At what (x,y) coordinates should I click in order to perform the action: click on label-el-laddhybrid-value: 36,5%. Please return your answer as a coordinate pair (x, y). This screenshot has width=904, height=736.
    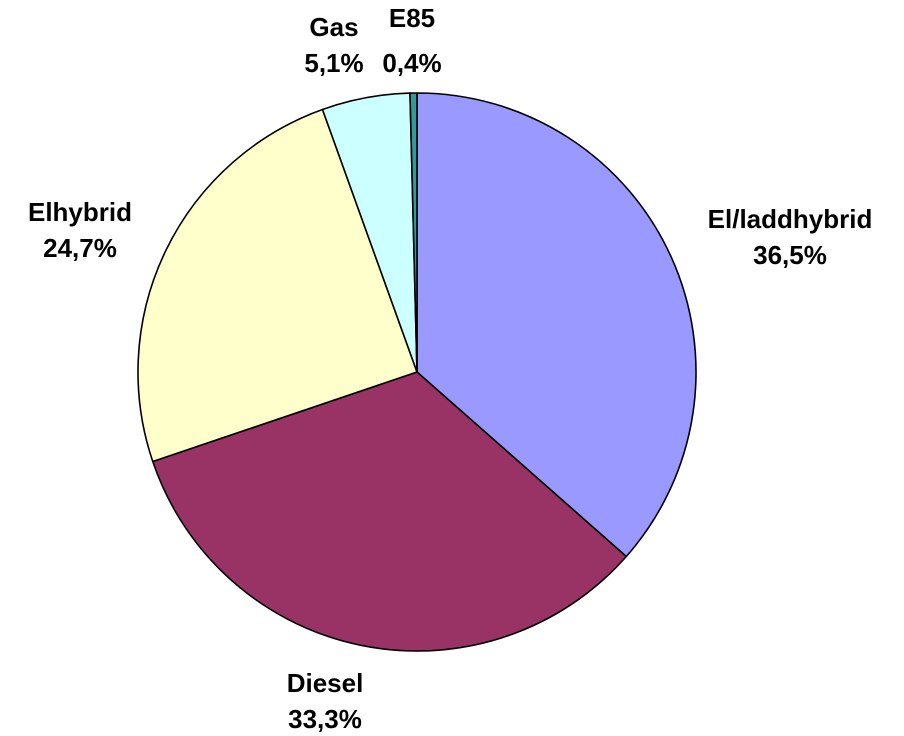
    Looking at the image, I should click on (790, 255).